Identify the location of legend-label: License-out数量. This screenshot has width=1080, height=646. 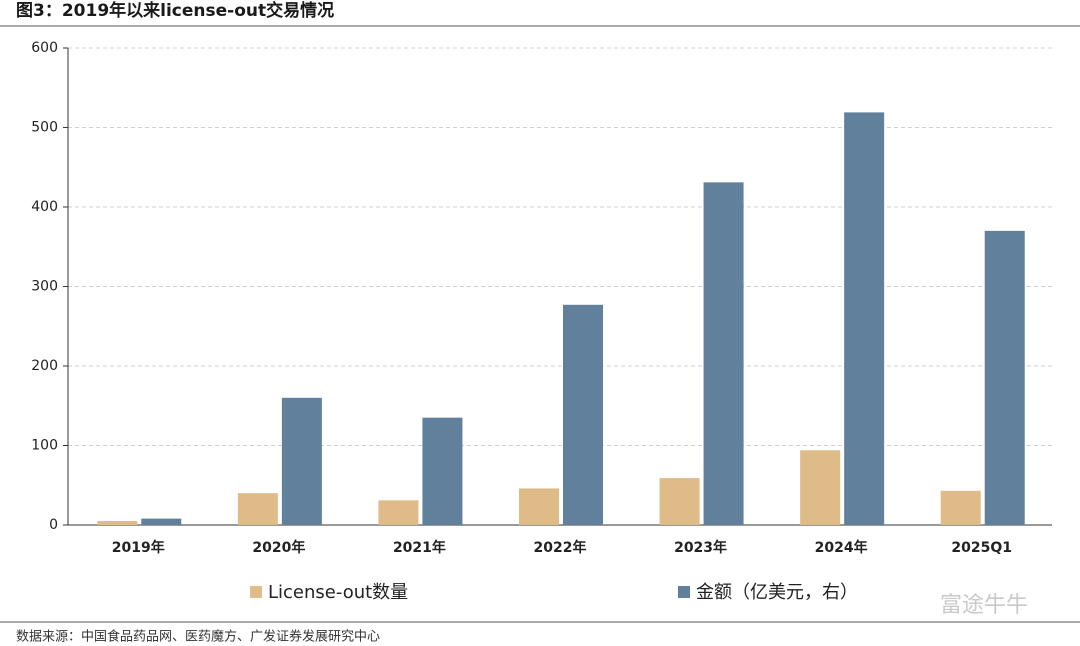
(338, 592).